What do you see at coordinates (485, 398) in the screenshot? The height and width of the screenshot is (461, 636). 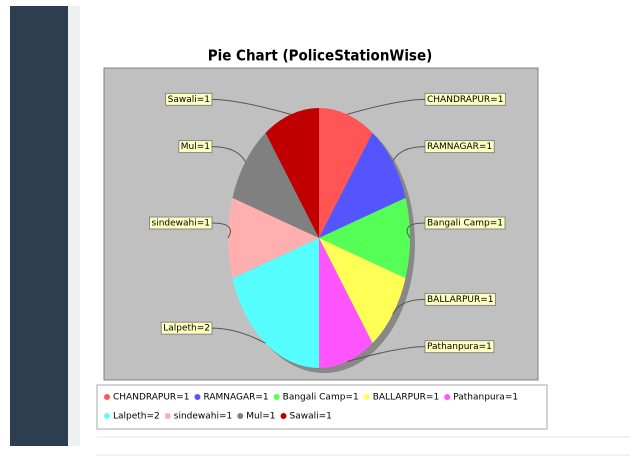 I see `legend-label: Pathanpura=1` at bounding box center [485, 398].